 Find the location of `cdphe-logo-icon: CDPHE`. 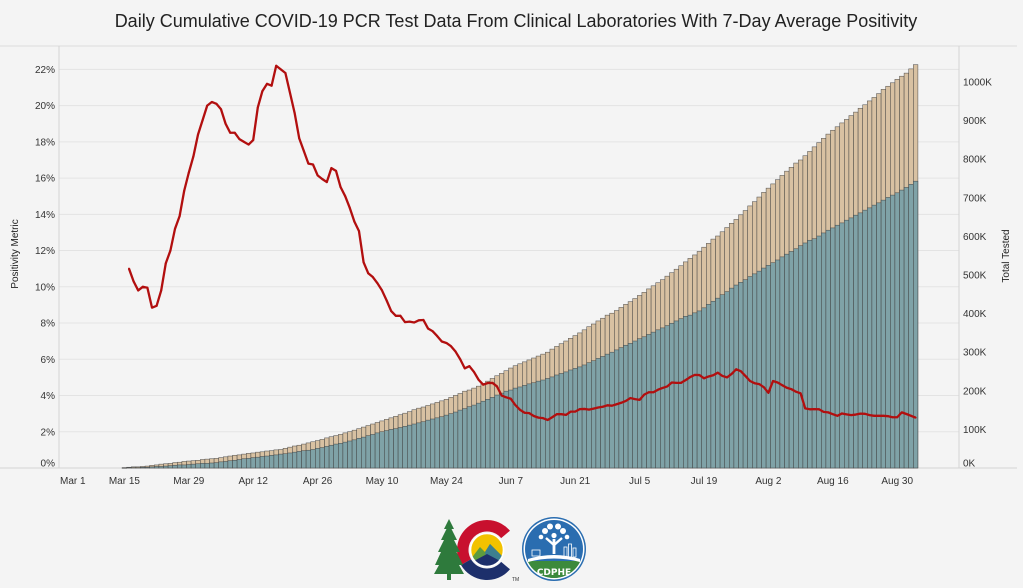

cdphe-logo-icon: CDPHE is located at coordinates (554, 549).